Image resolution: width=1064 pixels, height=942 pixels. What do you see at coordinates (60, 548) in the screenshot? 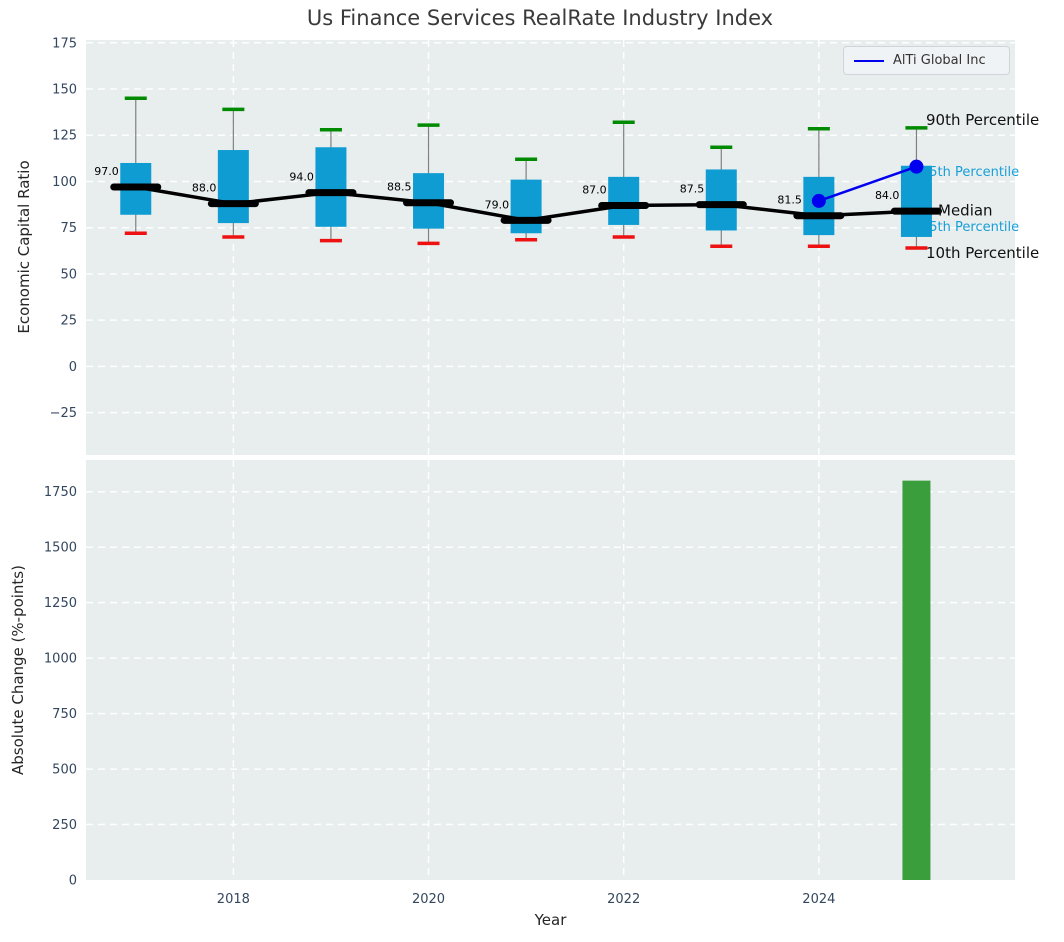
I see `bottom-y-tick-label: 1500` at bounding box center [60, 548].